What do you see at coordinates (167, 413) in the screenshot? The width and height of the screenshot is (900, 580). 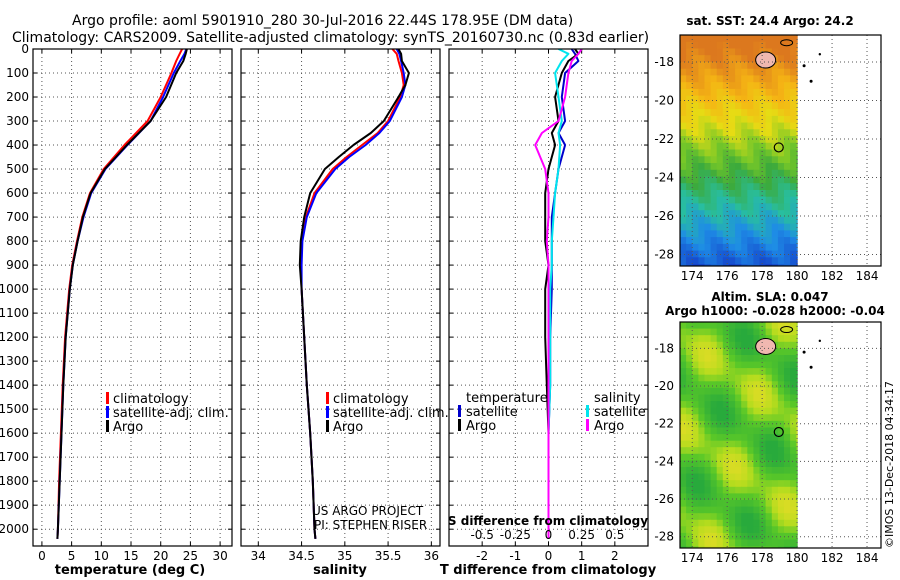 I see `temperature-legend: climatology satellite-adj. clim. Argo` at bounding box center [167, 413].